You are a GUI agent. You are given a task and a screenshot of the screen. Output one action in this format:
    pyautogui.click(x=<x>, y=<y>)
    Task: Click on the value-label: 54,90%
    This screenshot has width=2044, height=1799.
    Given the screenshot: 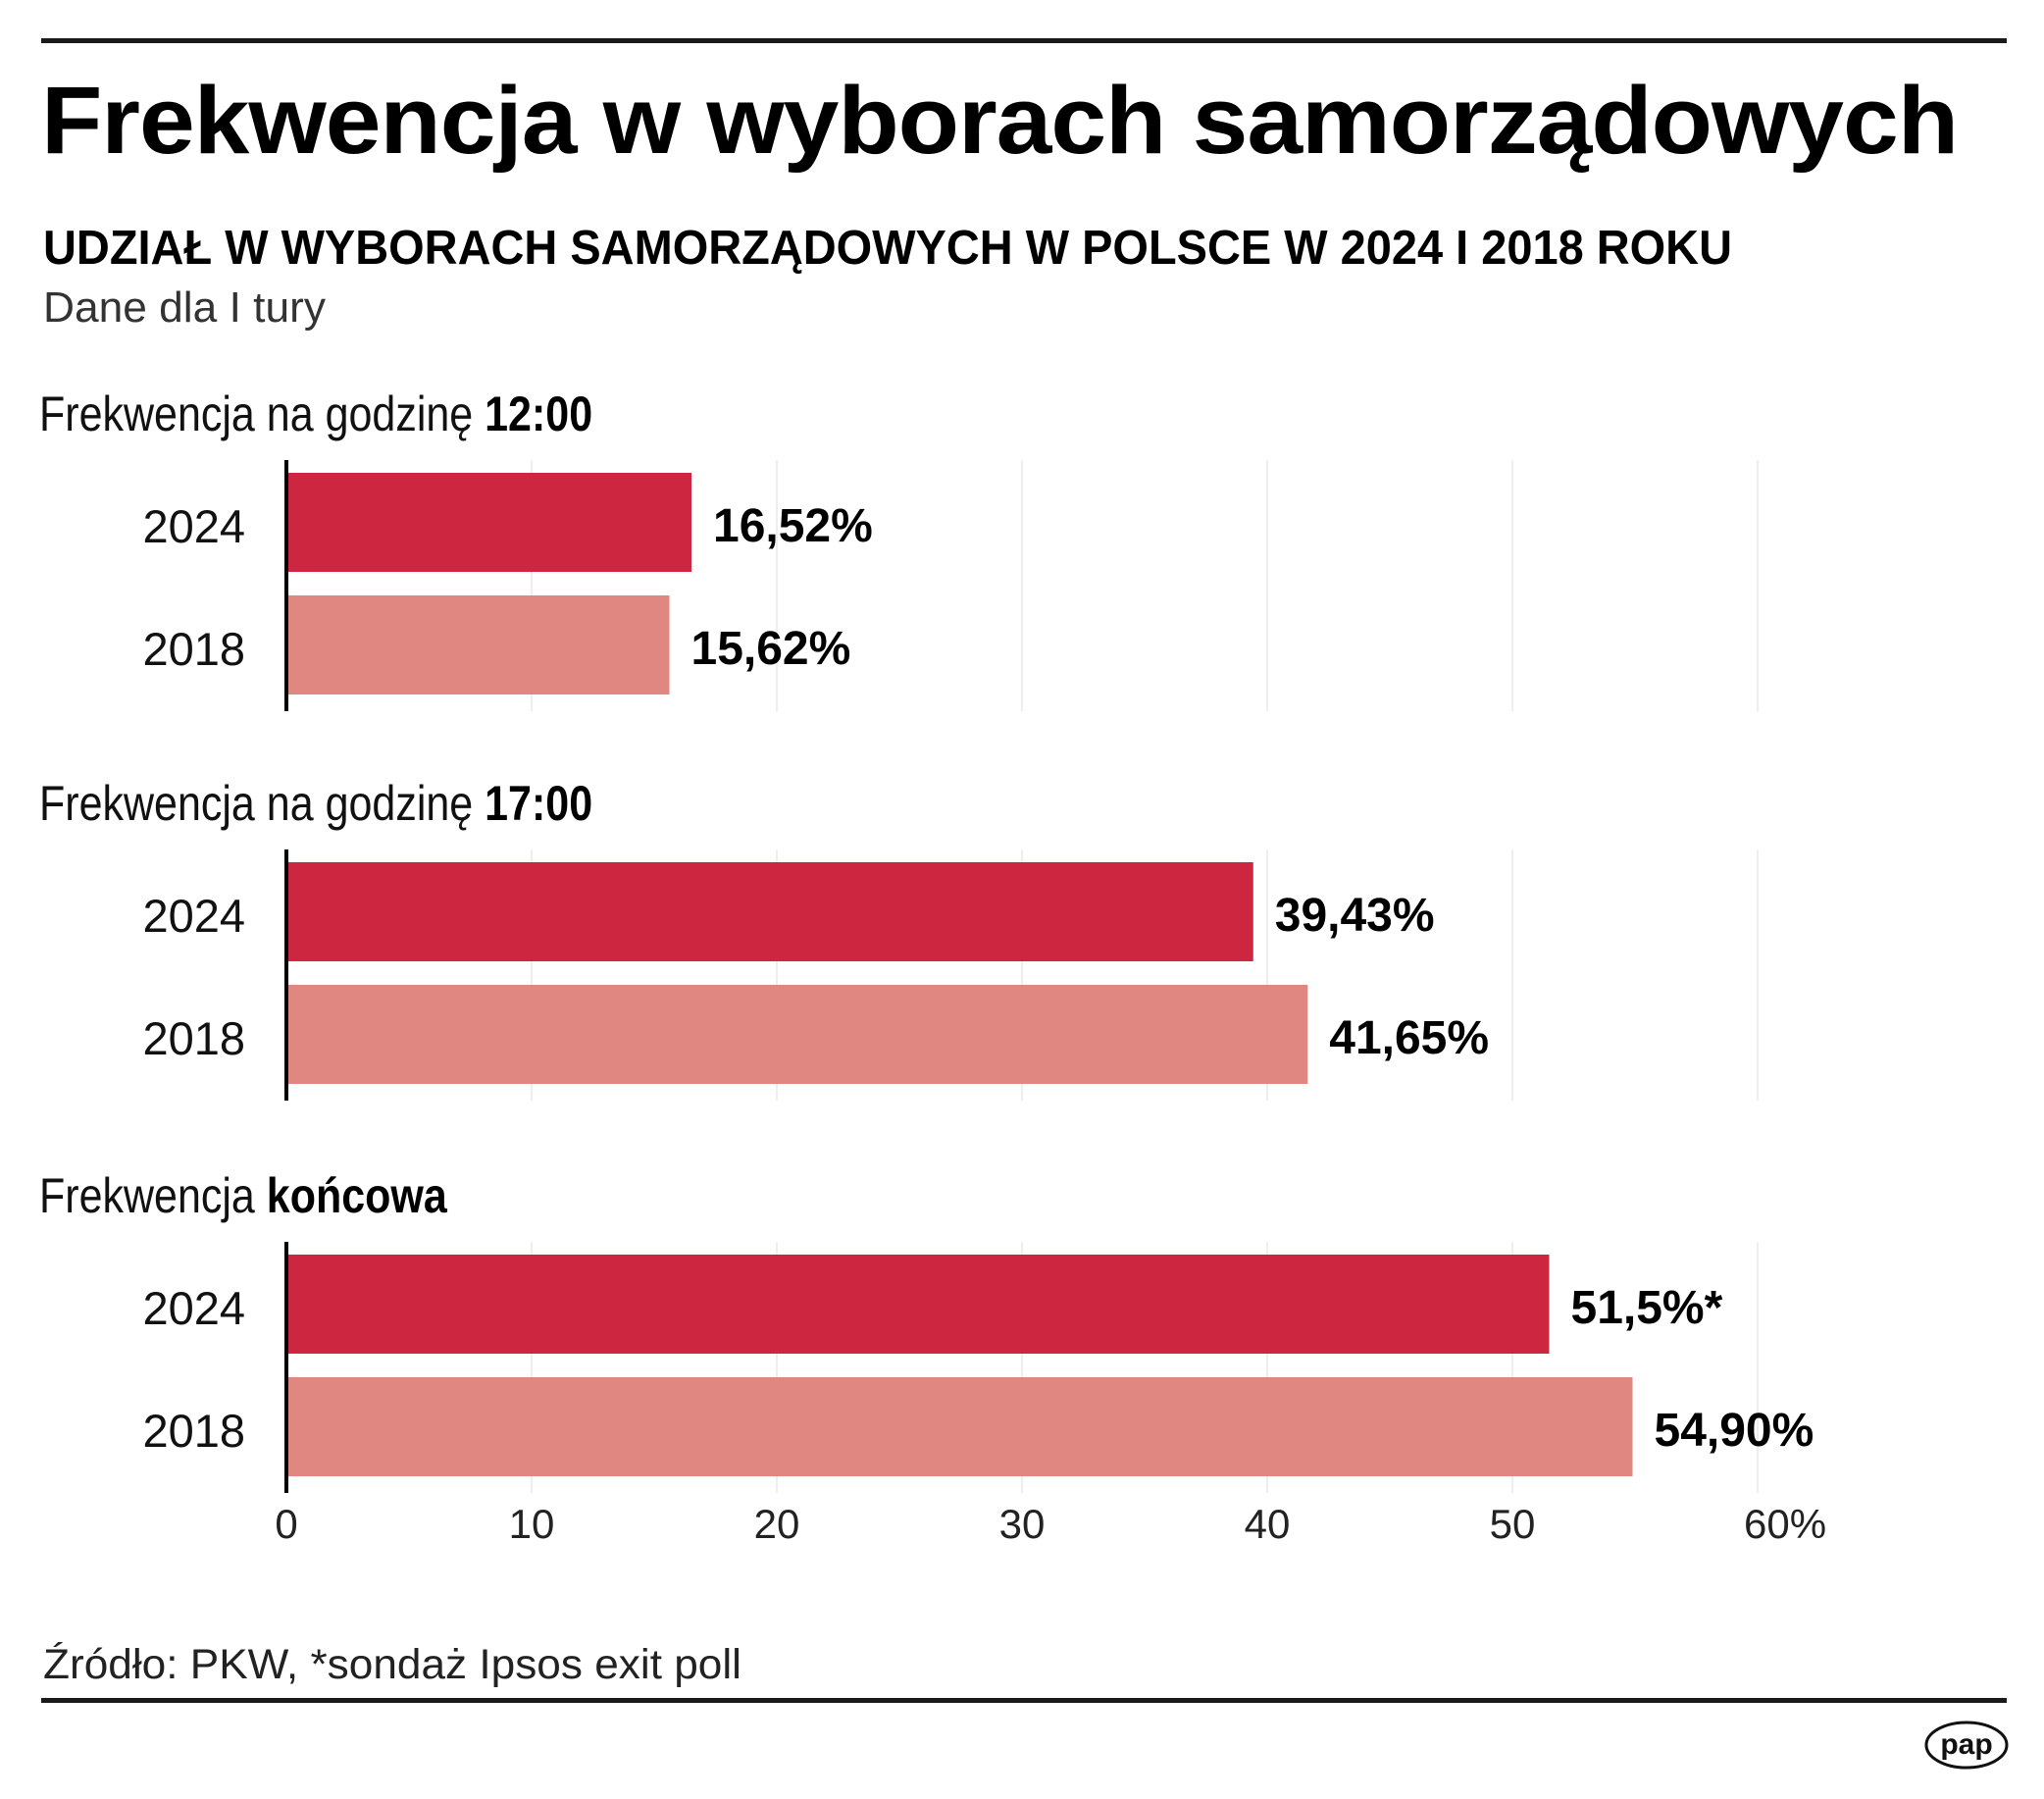 What is the action you would take?
    pyautogui.click(x=1734, y=1431)
    